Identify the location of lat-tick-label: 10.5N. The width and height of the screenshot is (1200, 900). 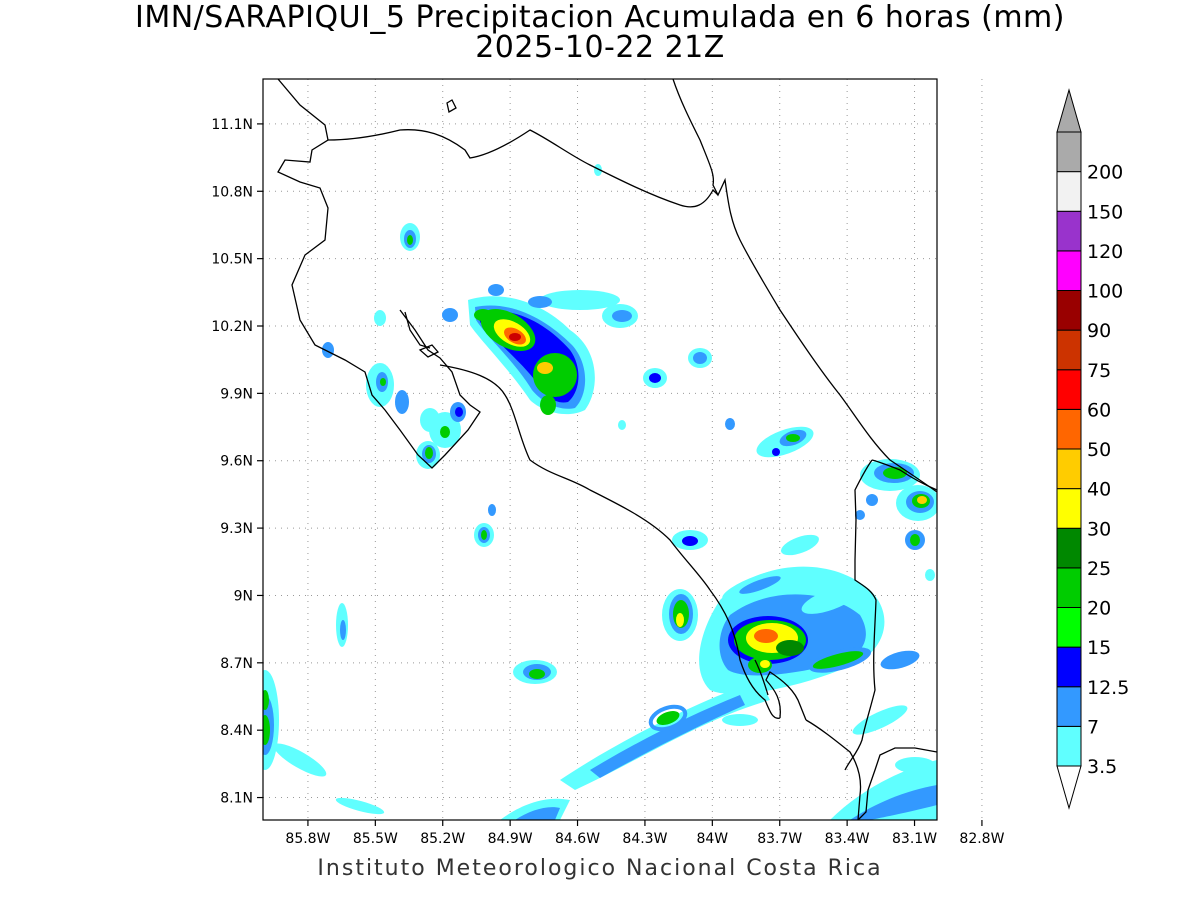
(232, 260).